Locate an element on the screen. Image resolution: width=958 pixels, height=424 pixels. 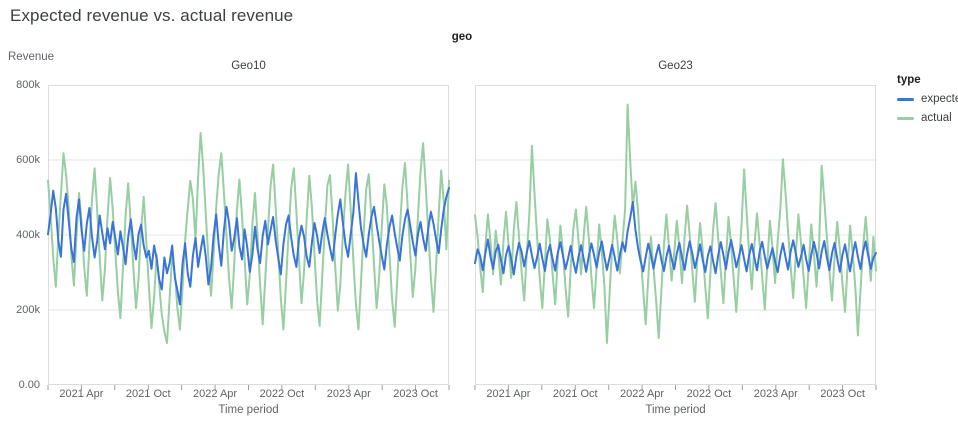
legend-title: type is located at coordinates (909, 80).